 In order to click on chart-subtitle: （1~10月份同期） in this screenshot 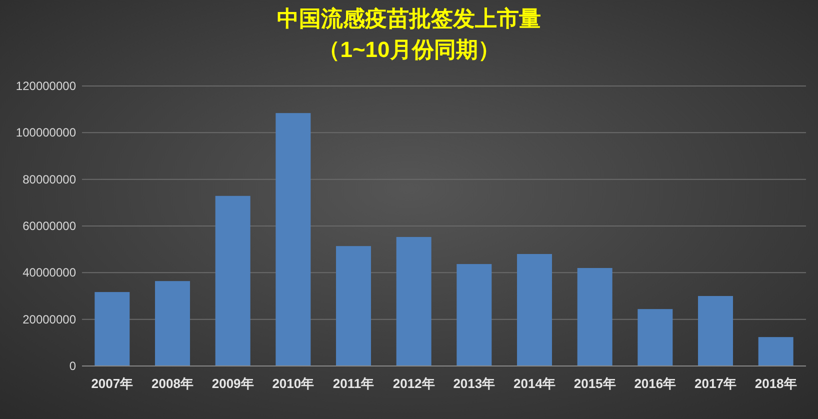, I will do `click(409, 49)`.